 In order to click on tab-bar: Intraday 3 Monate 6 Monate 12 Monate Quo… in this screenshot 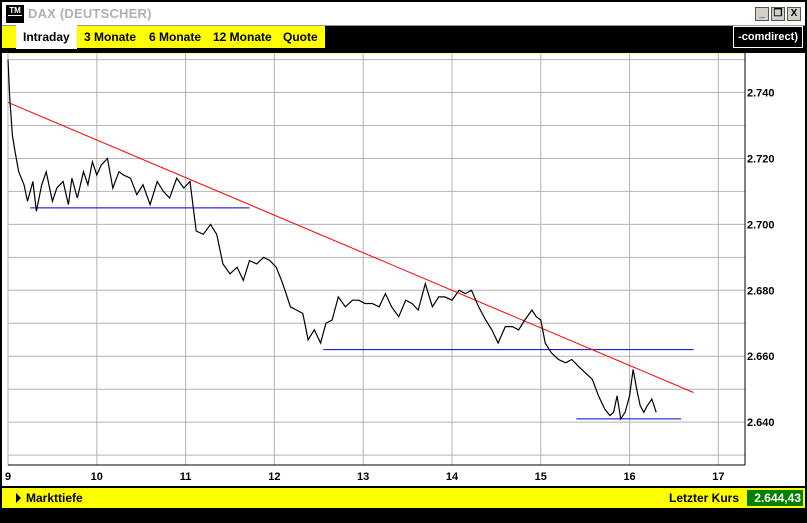, I will do `click(403, 38)`.